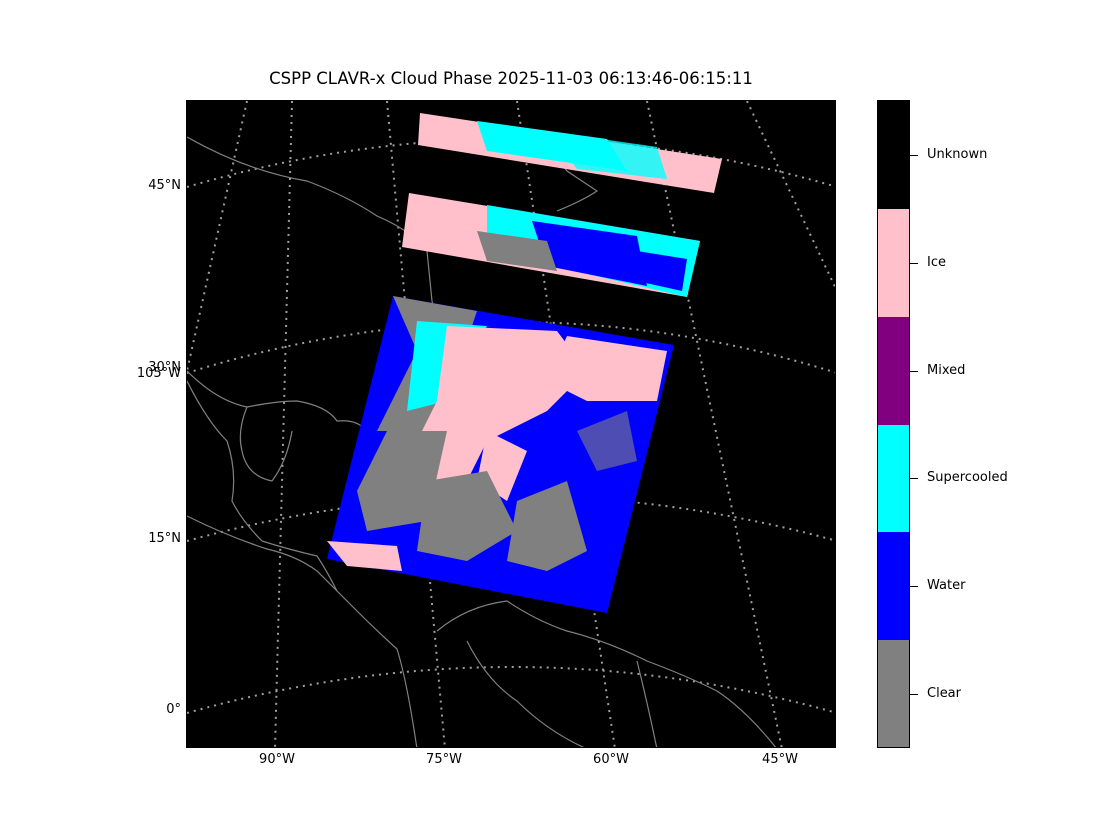 This screenshot has width=1120, height=840. I want to click on colorbar-swatch-mixed, so click(893, 371).